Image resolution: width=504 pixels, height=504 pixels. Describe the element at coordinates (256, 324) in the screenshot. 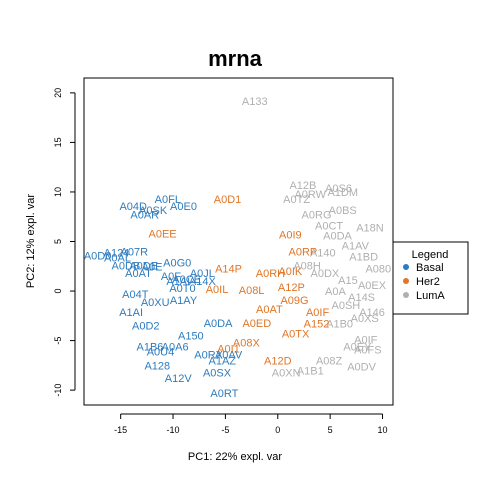

I see `data-point-label: A0ED` at that location.